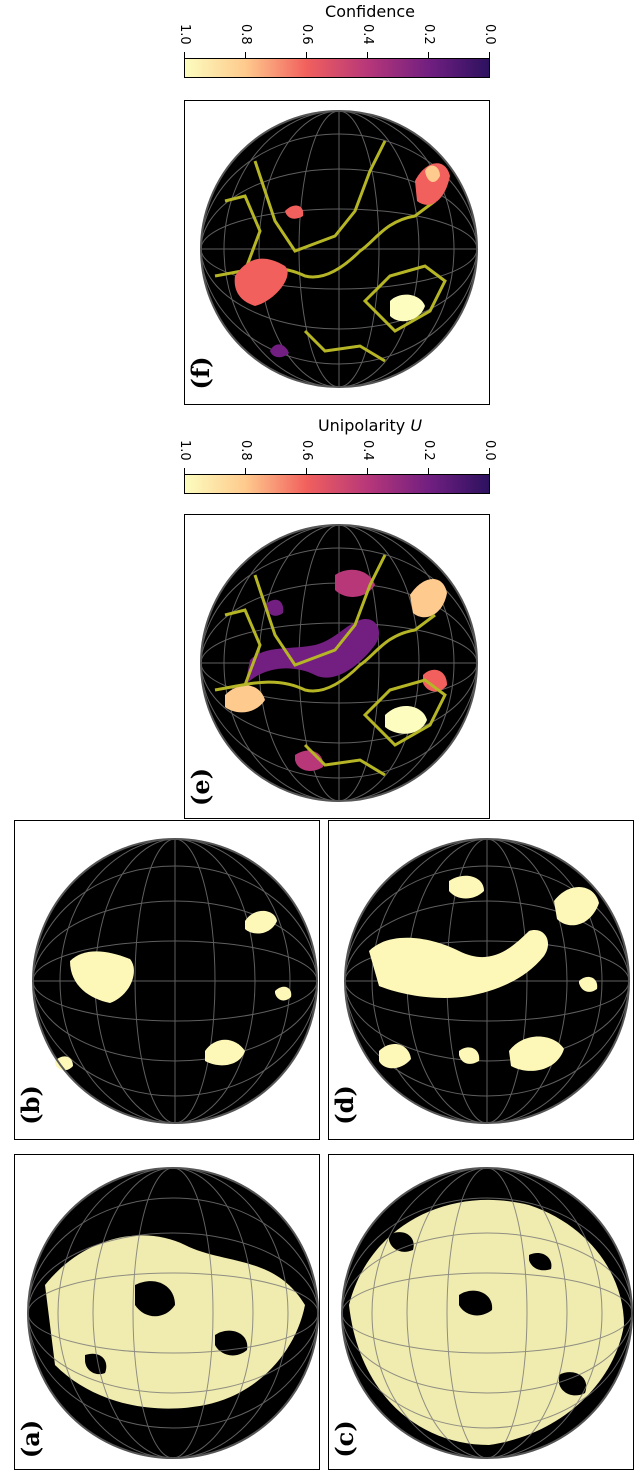  Describe the element at coordinates (245, 34) in the screenshot. I see `confidence-tick-label: 0.8` at that location.